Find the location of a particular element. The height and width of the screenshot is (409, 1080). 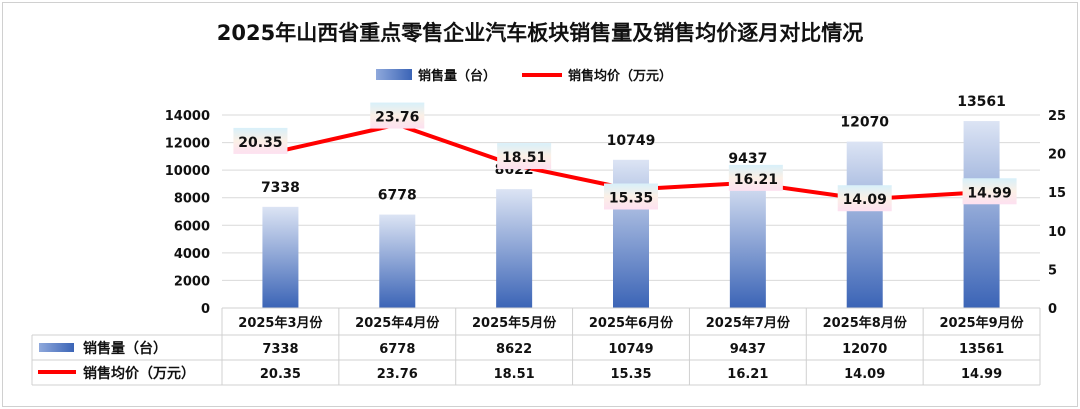

table-cell-sales: 9437 is located at coordinates (748, 349).